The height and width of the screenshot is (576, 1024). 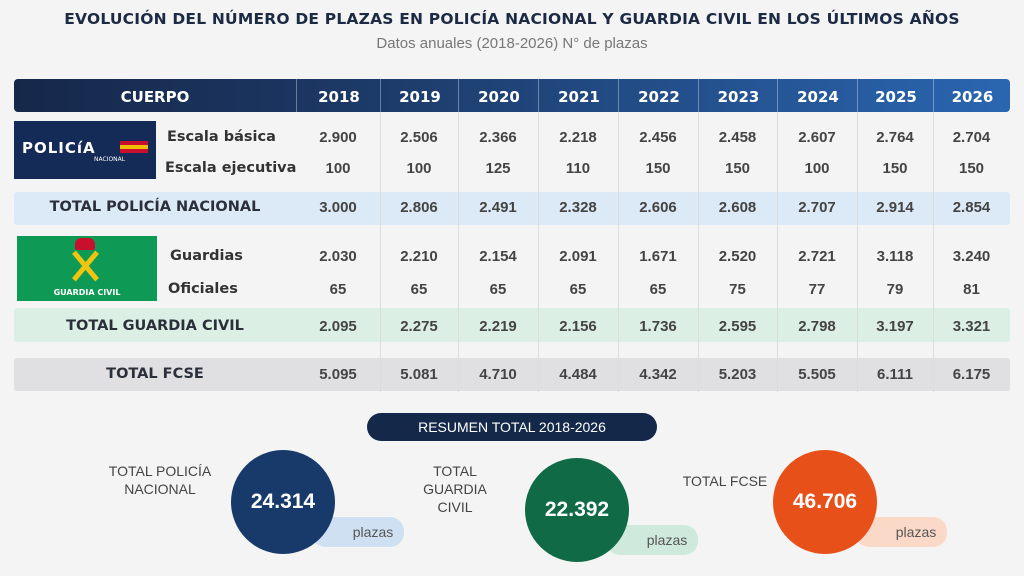 I want to click on header-year: 2021, so click(x=578, y=95).